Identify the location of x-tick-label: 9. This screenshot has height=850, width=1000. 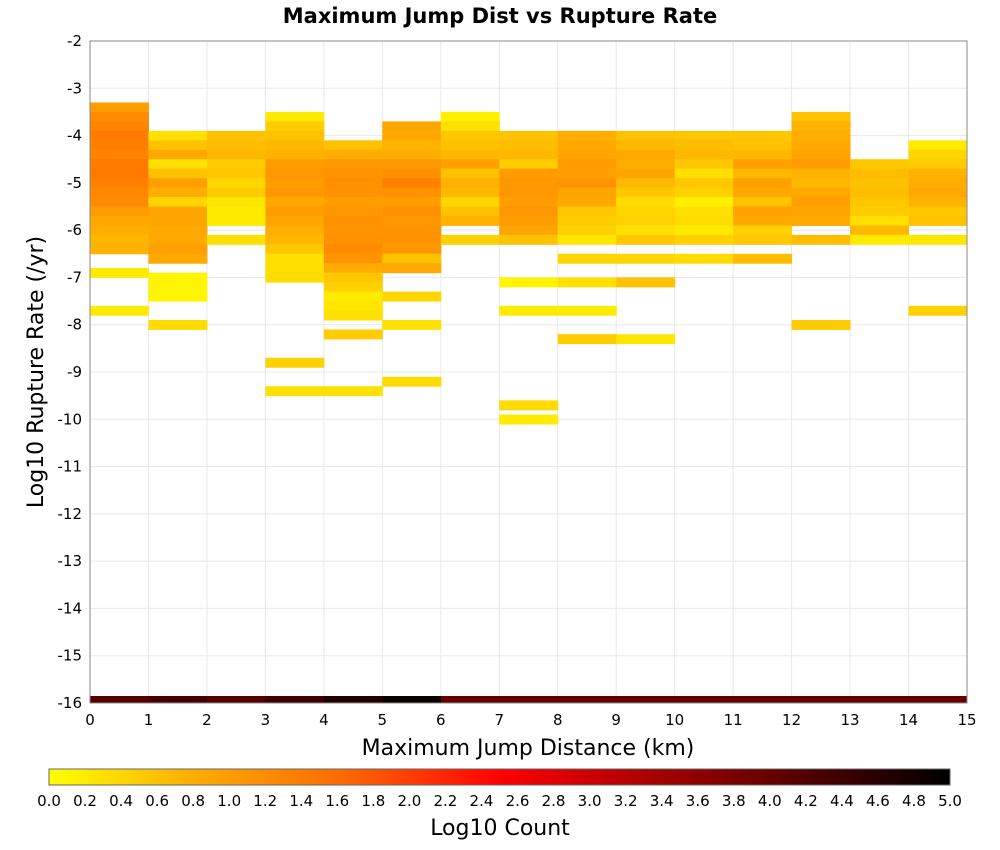
(616, 720).